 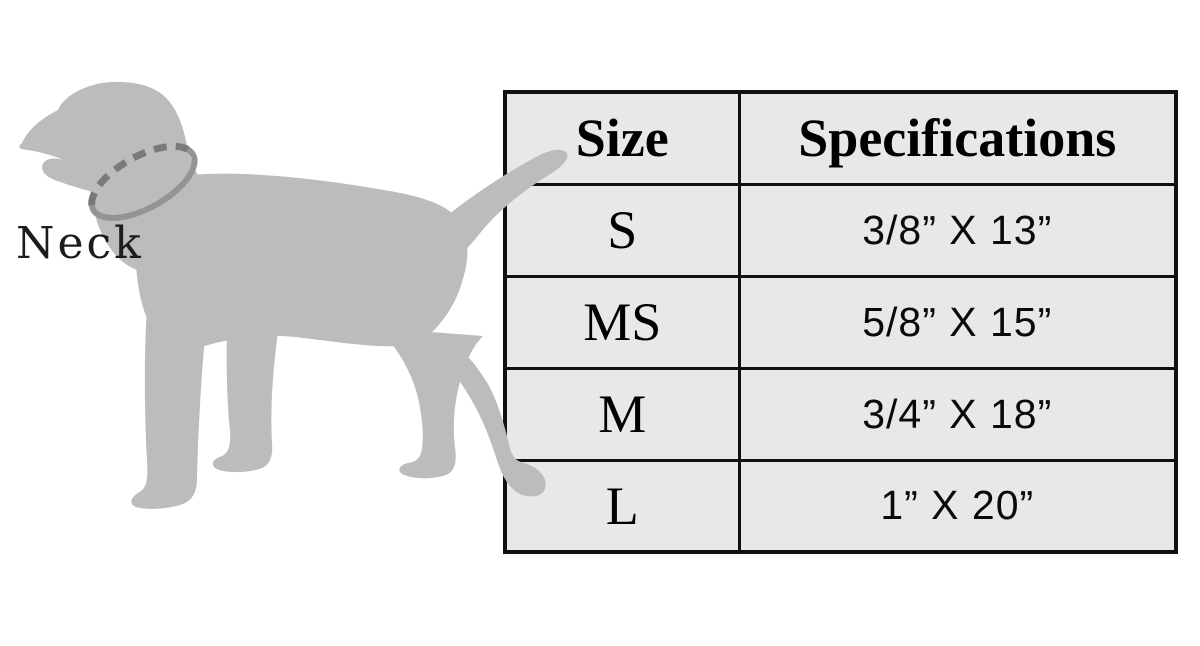 I want to click on table-row: MS 5/8” X 15”, so click(x=840, y=322).